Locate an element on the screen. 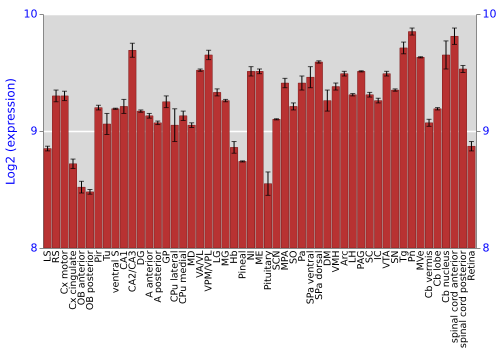  x-tick-label: CA2/CA3 is located at coordinates (132, 271).